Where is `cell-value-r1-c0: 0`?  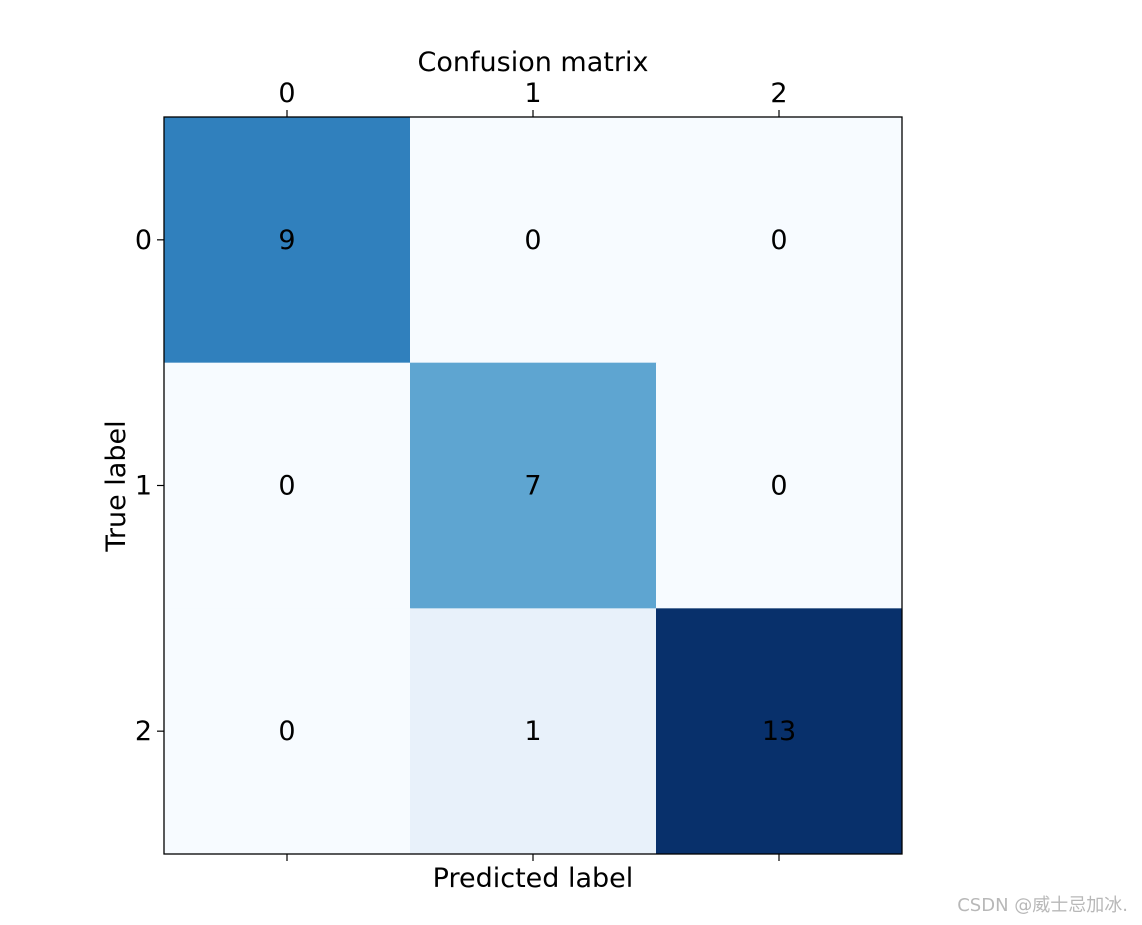 cell-value-r1-c0: 0 is located at coordinates (286, 486).